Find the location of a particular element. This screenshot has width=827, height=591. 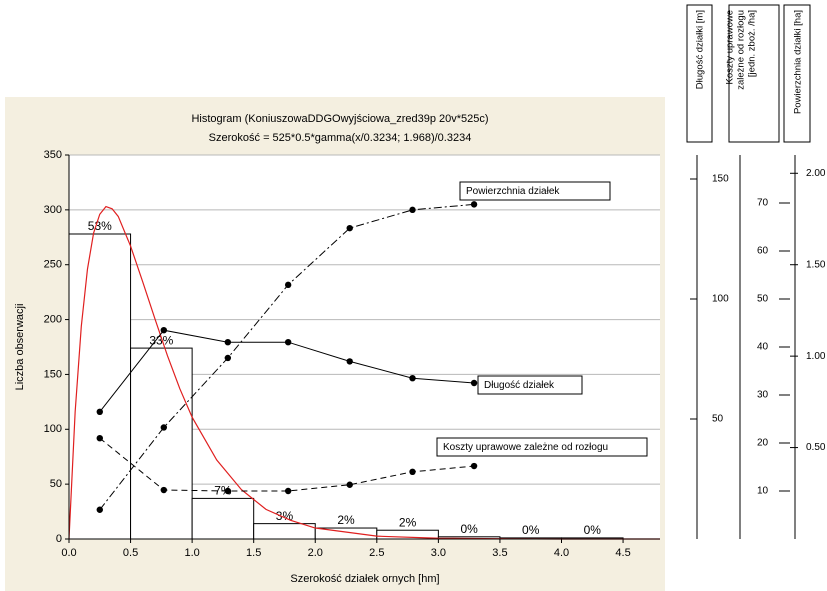

right-axis-tick-label: 1.50 is located at coordinates (816, 264).